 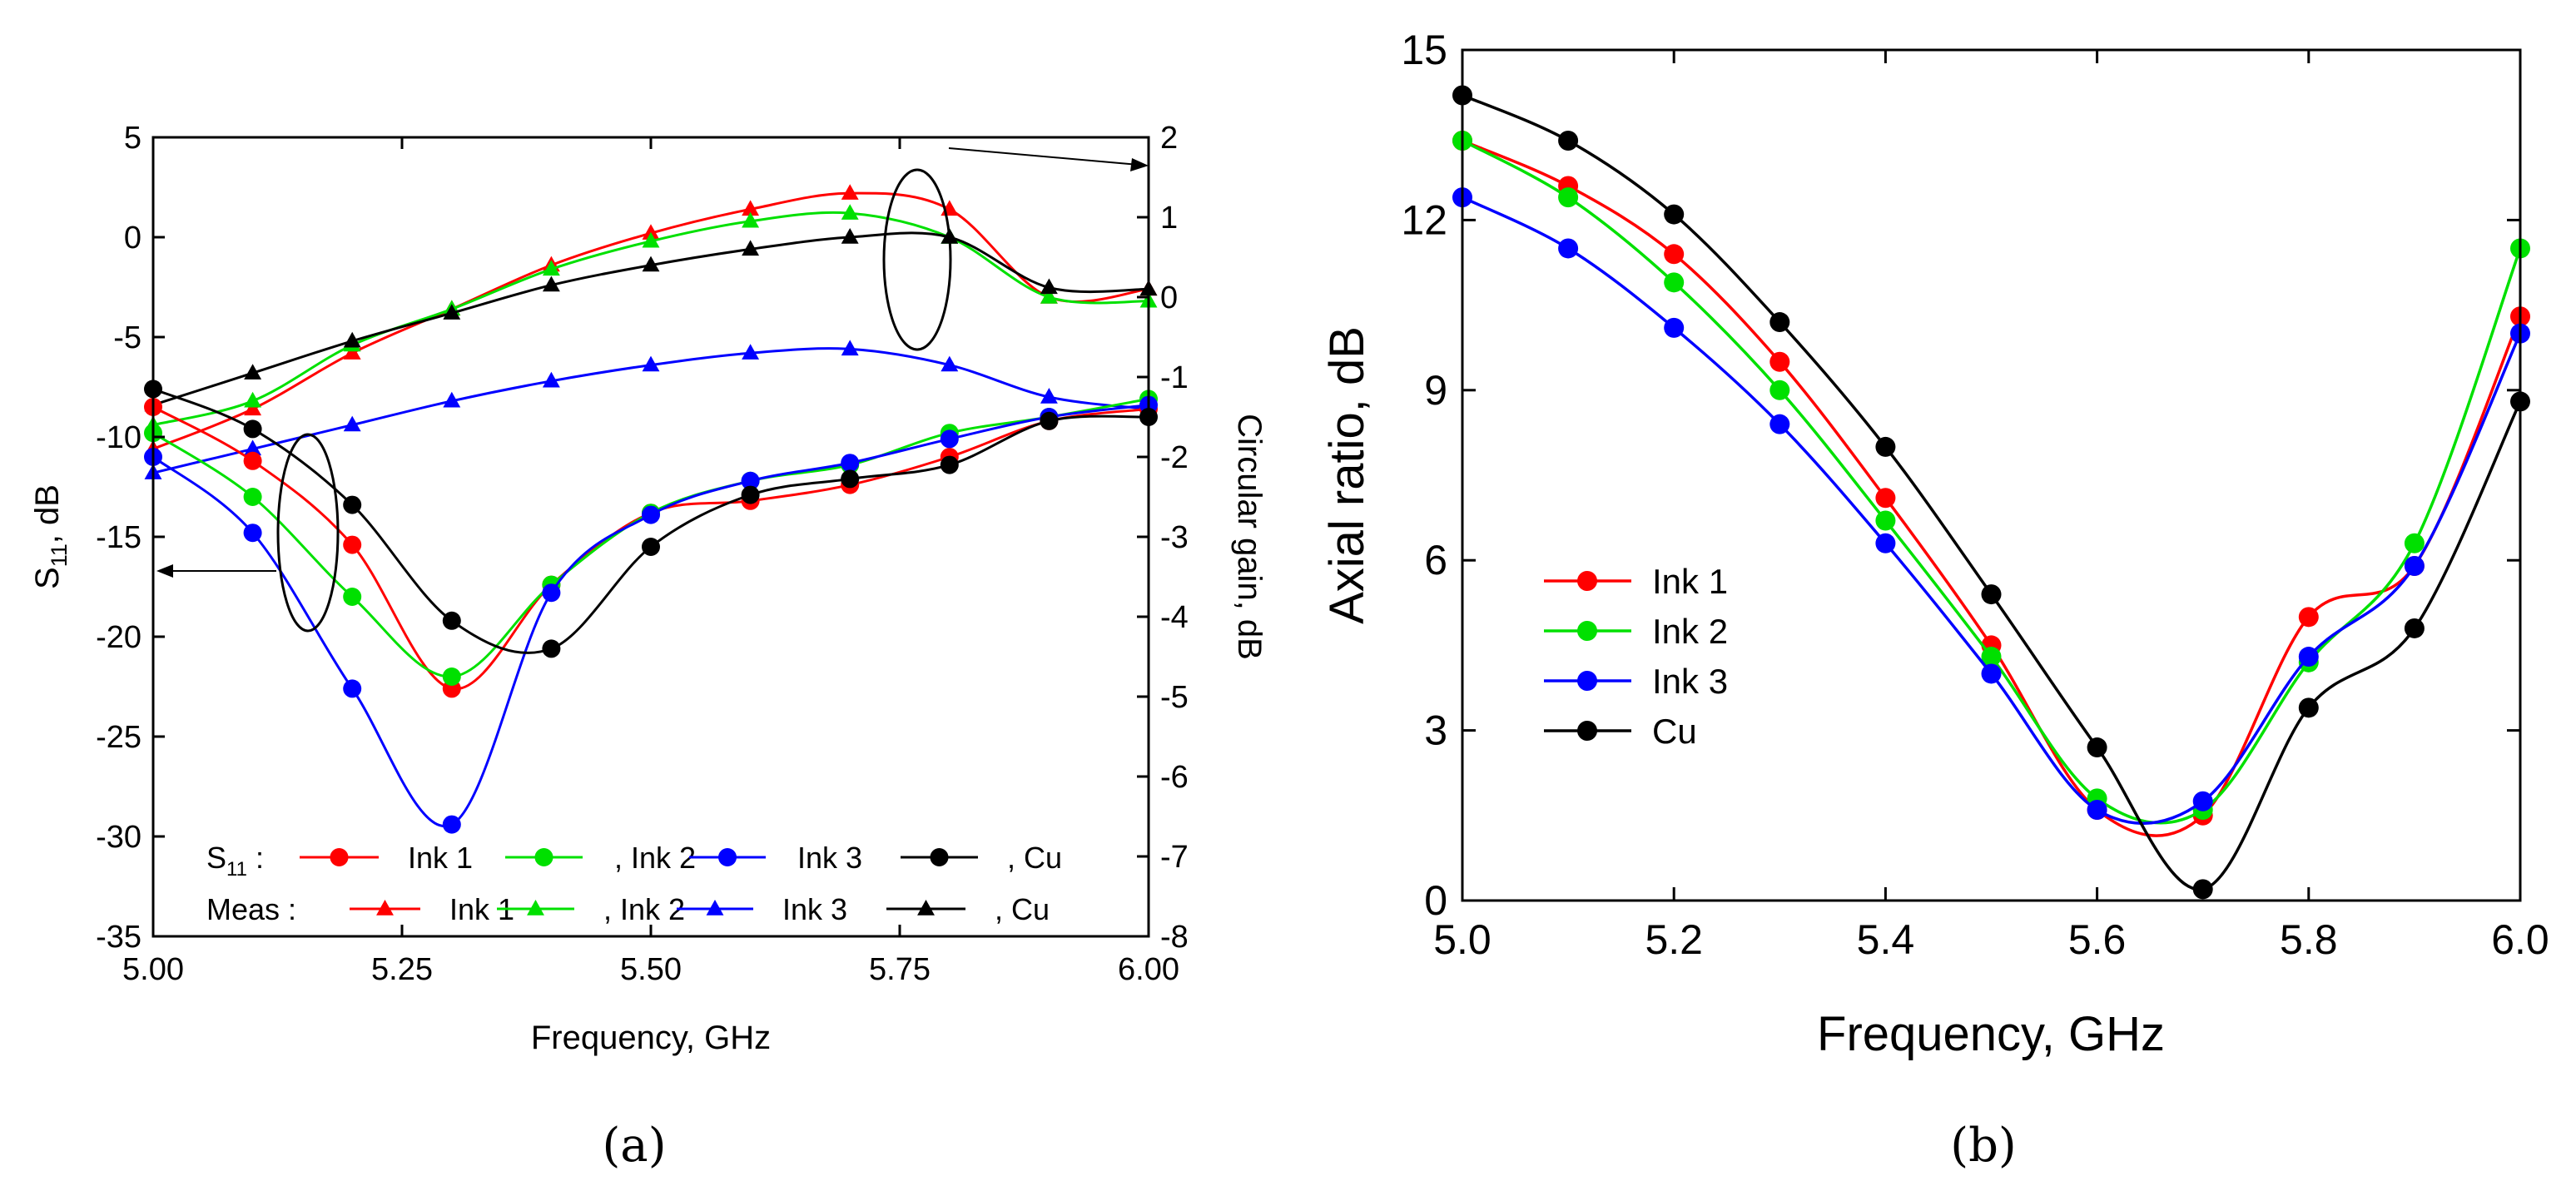 I want to click on b-xtick-label-3: 5.6, so click(x=2097, y=939).